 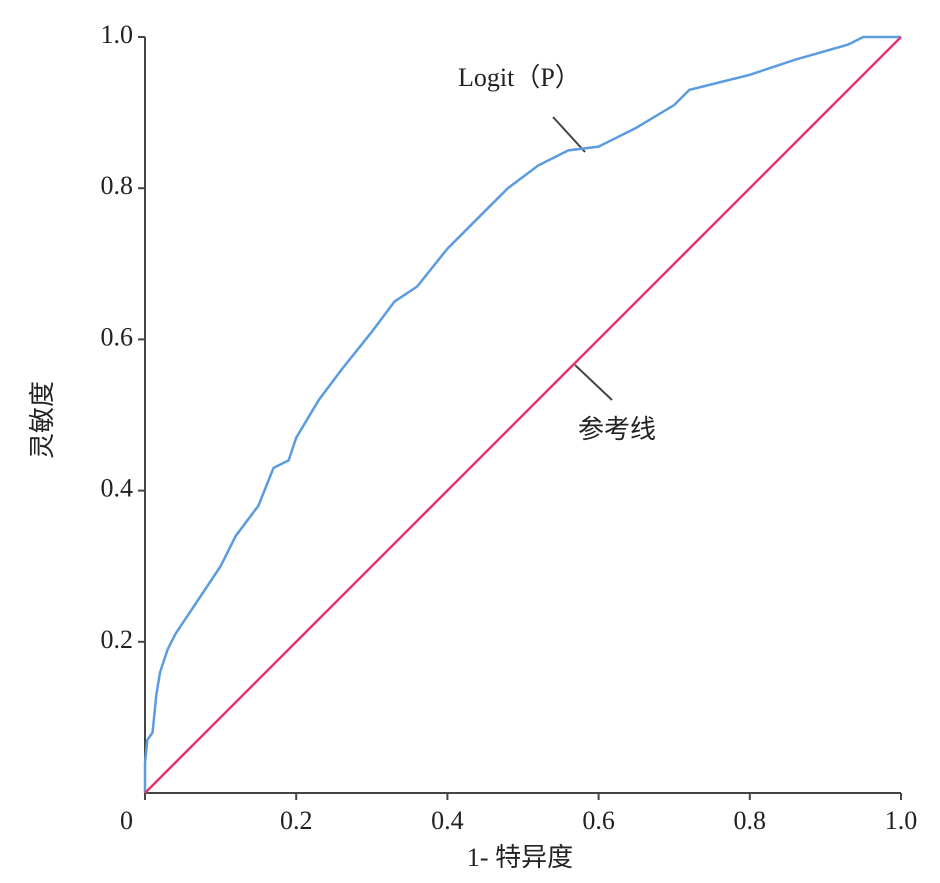 I want to click on series-label: 参考线, so click(x=617, y=429).